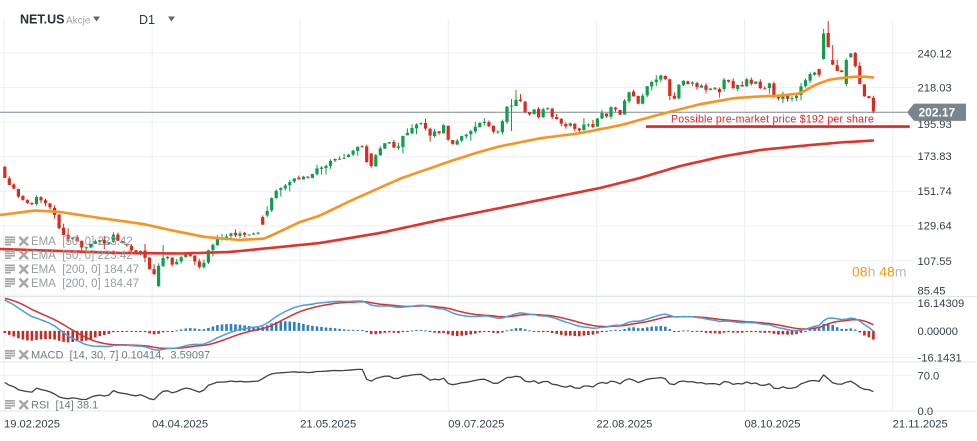  Describe the element at coordinates (940, 359) in the screenshot. I see `svg-text: -16.1431` at that location.